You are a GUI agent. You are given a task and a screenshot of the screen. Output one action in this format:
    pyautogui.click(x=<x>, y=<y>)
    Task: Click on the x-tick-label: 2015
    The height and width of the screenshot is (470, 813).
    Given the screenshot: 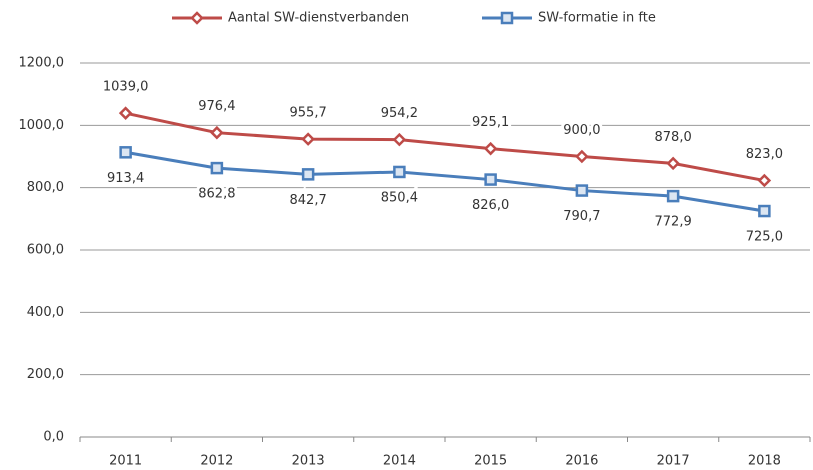 What is the action you would take?
    pyautogui.click(x=490, y=461)
    